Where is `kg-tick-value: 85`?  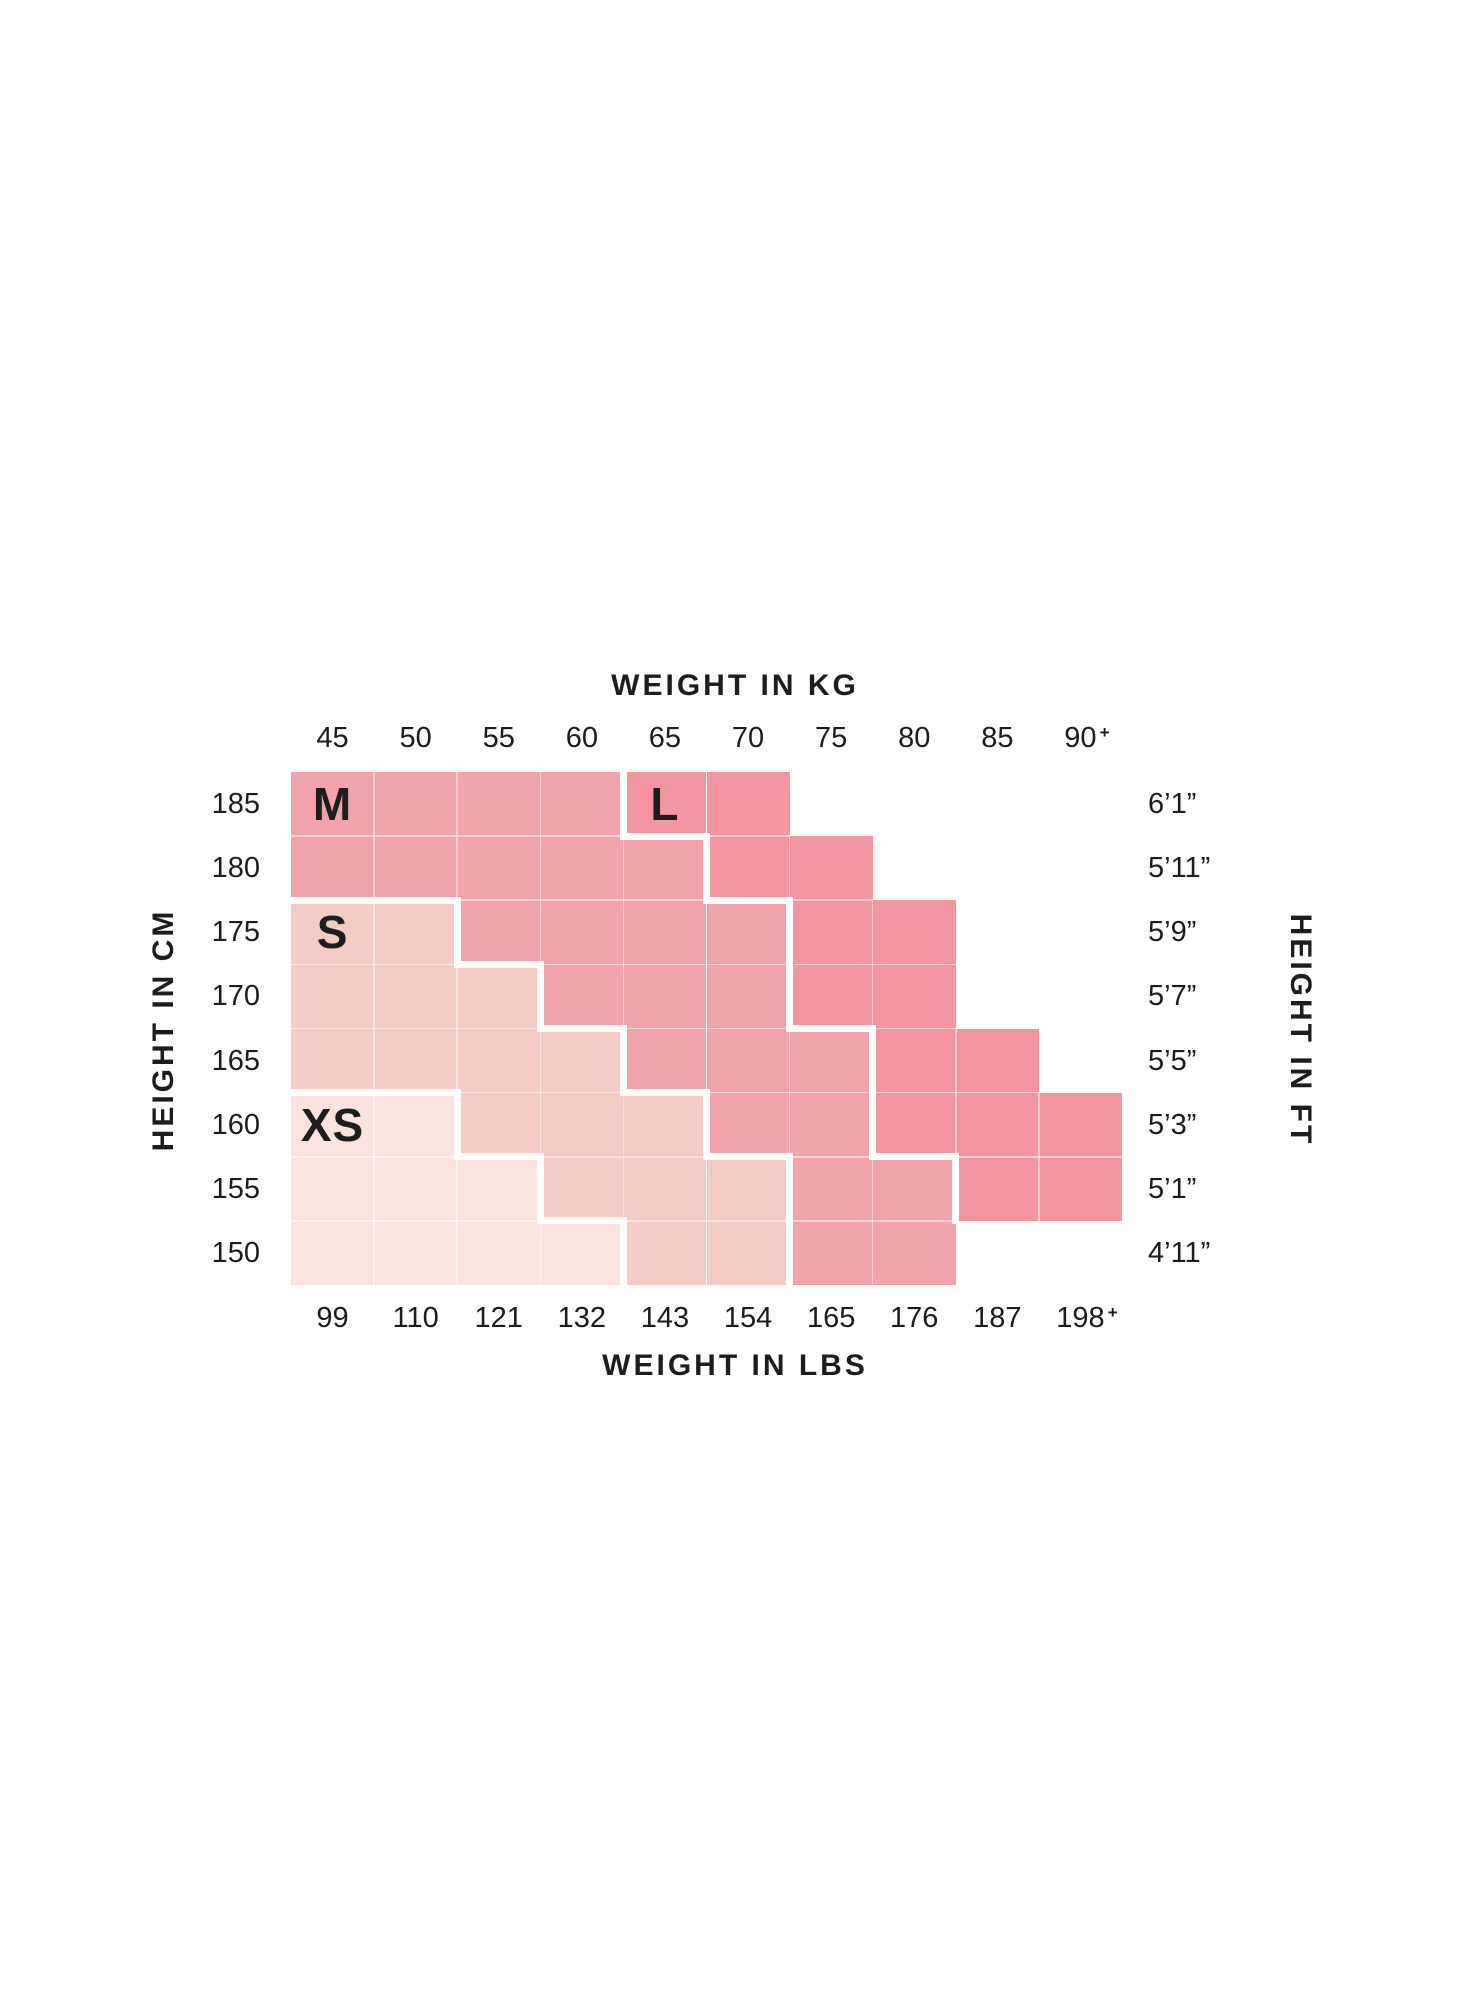
kg-tick-value: 85 is located at coordinates (997, 738).